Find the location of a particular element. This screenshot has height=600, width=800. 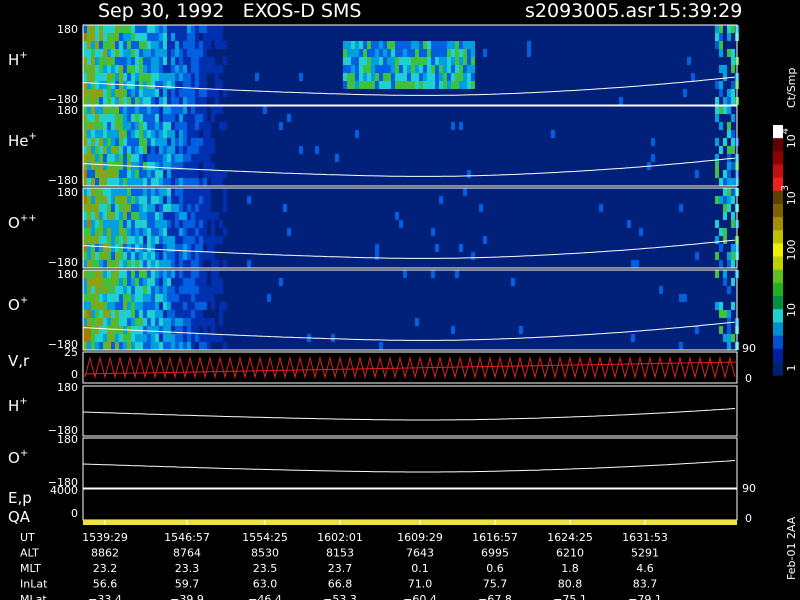

row-value: 80.8 is located at coordinates (570, 584).